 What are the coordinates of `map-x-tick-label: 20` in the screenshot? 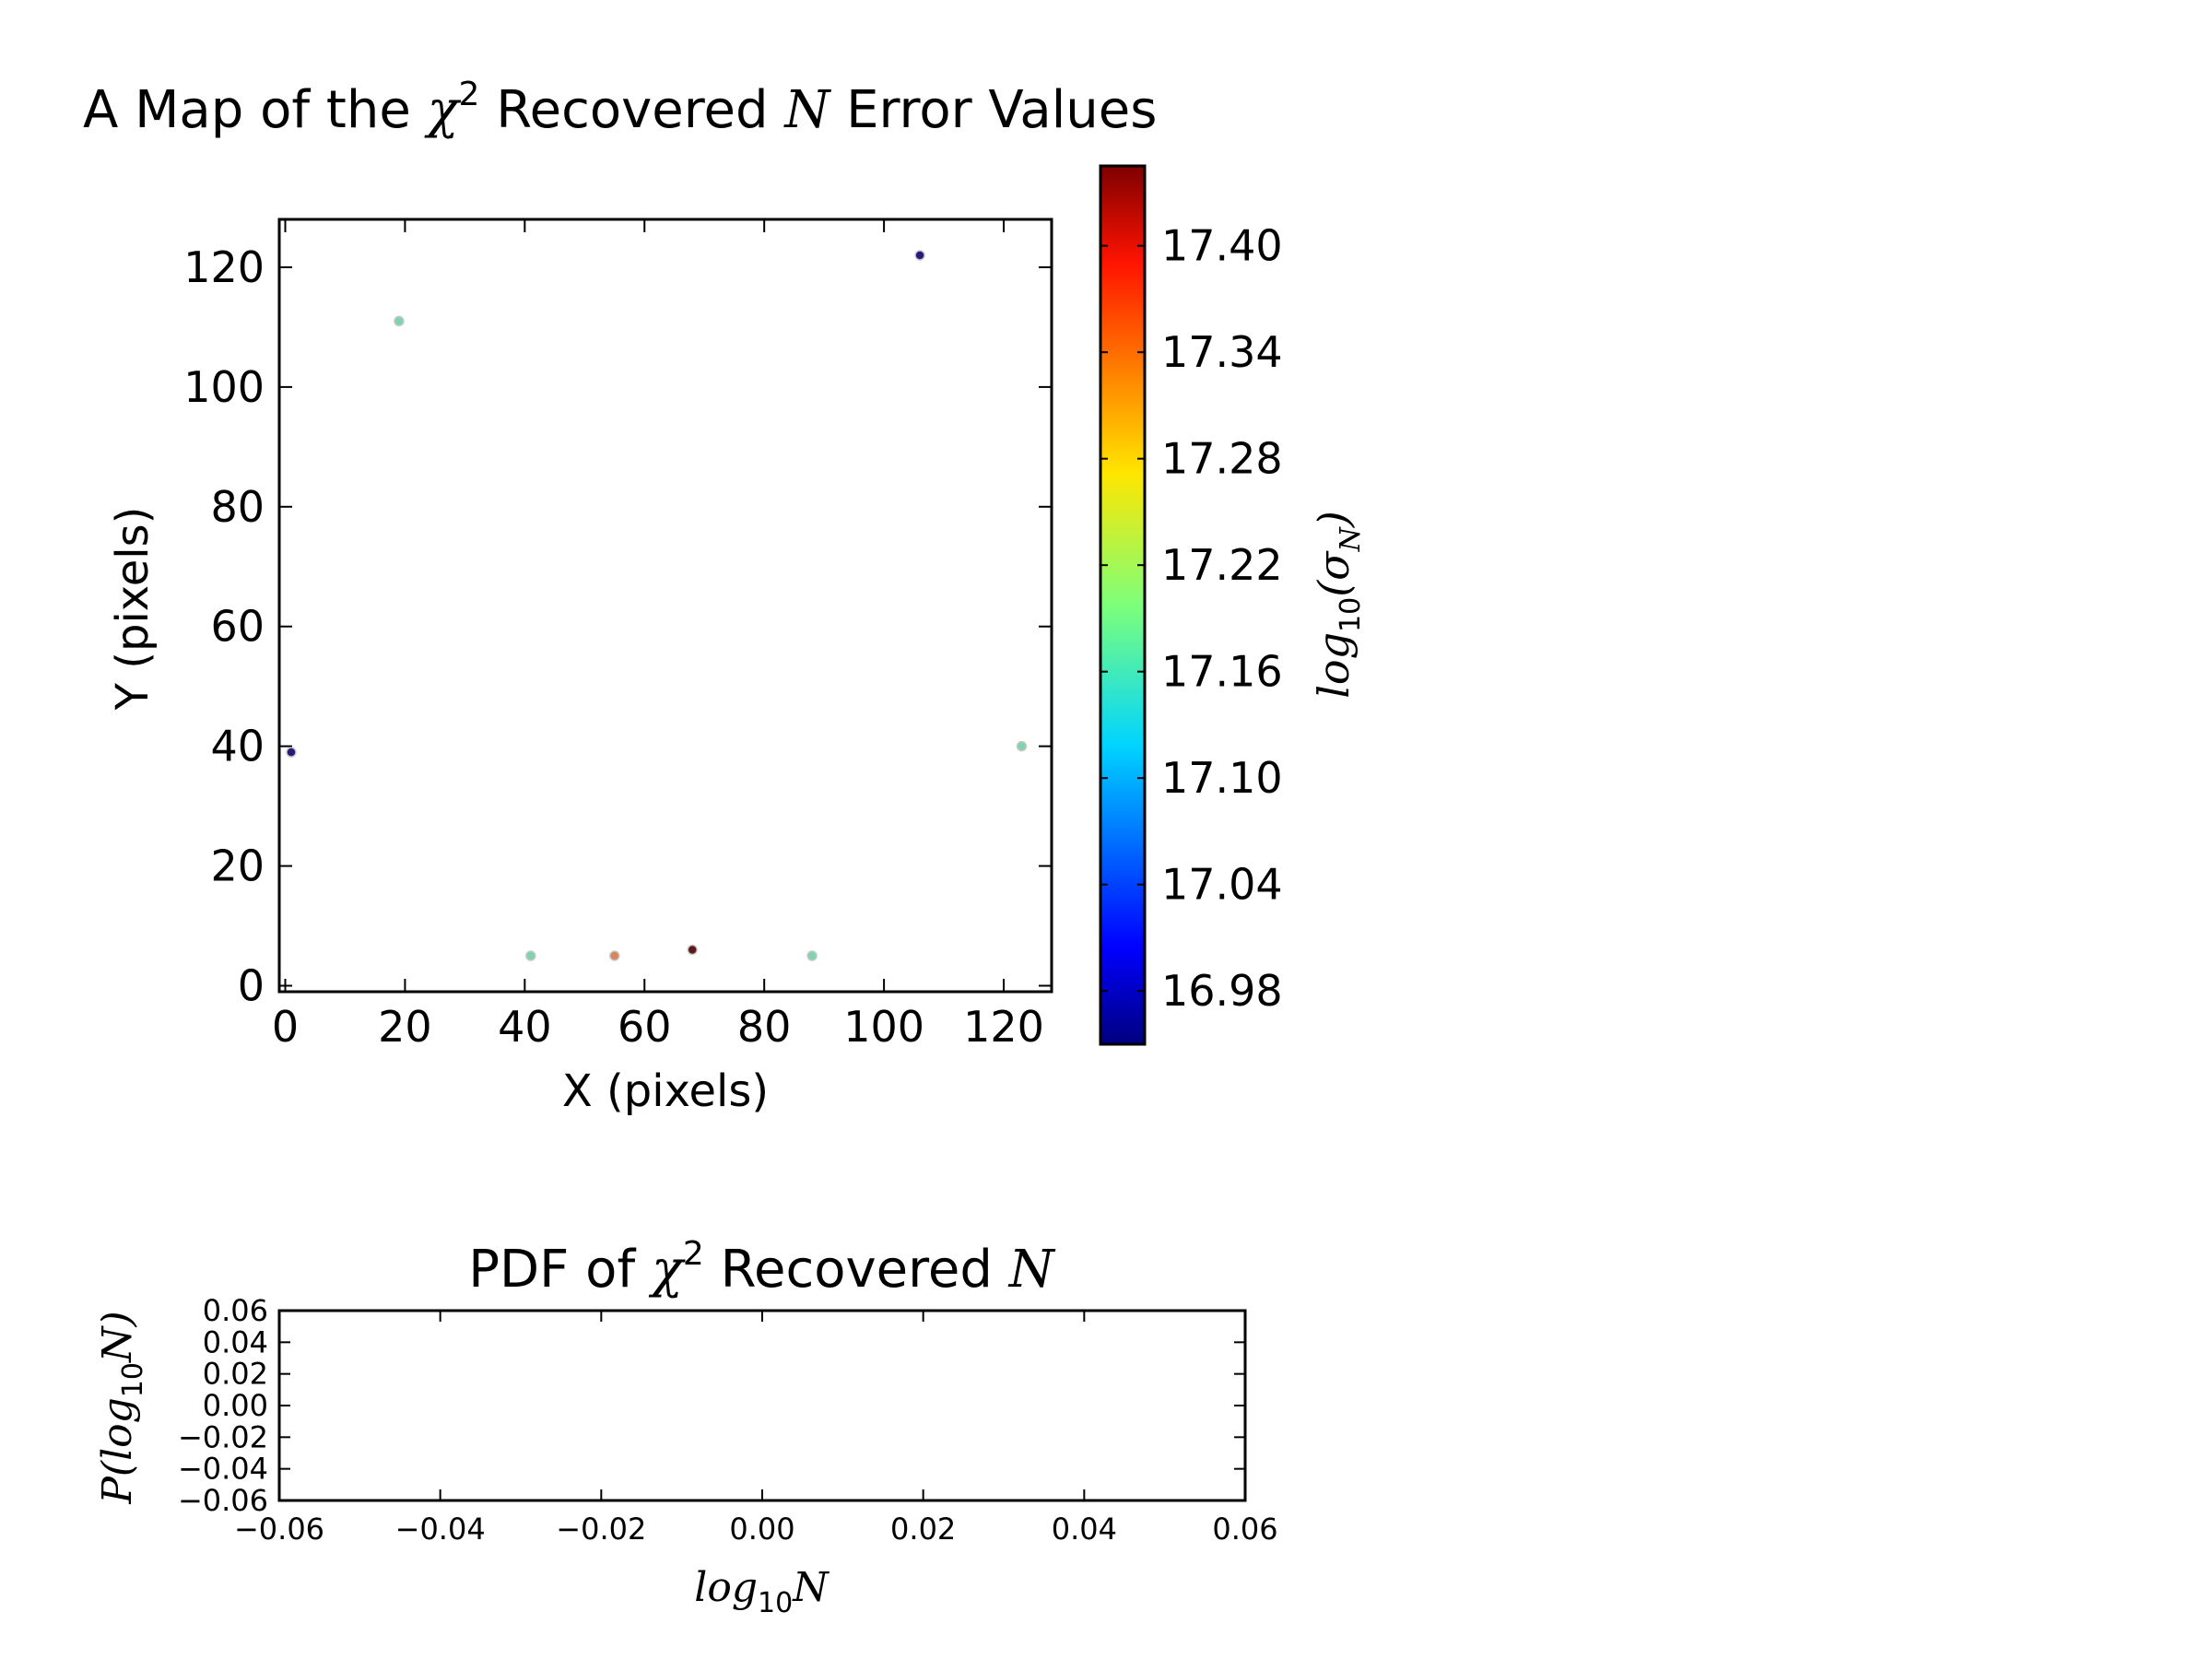 It's located at (405, 1027).